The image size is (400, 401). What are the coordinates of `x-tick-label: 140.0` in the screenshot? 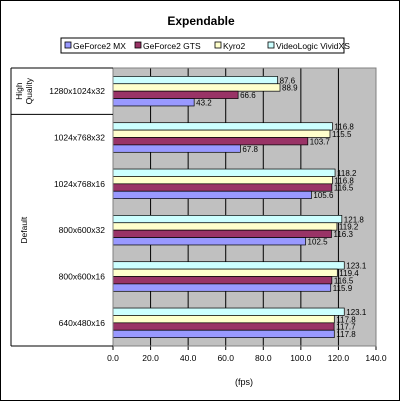 It's located at (376, 358).